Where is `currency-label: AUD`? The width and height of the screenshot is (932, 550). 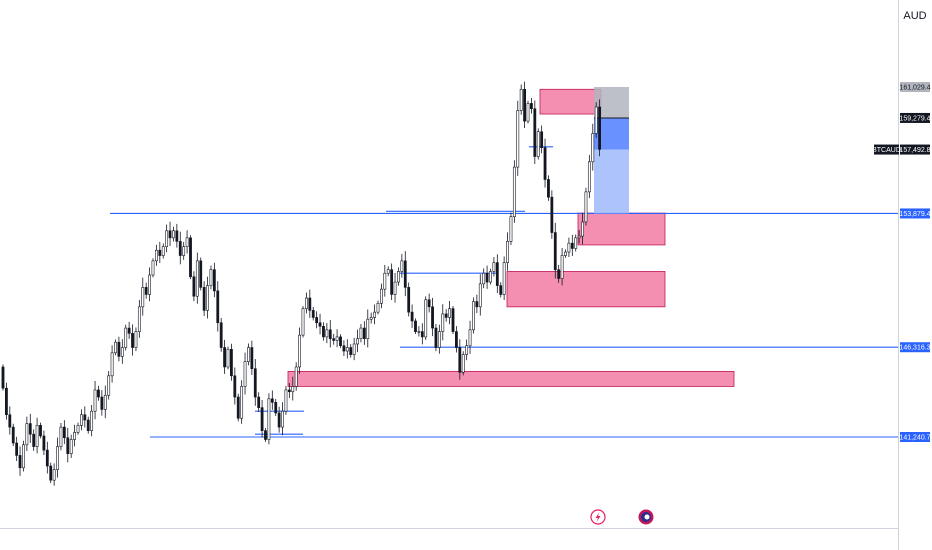 currency-label: AUD is located at coordinates (914, 16).